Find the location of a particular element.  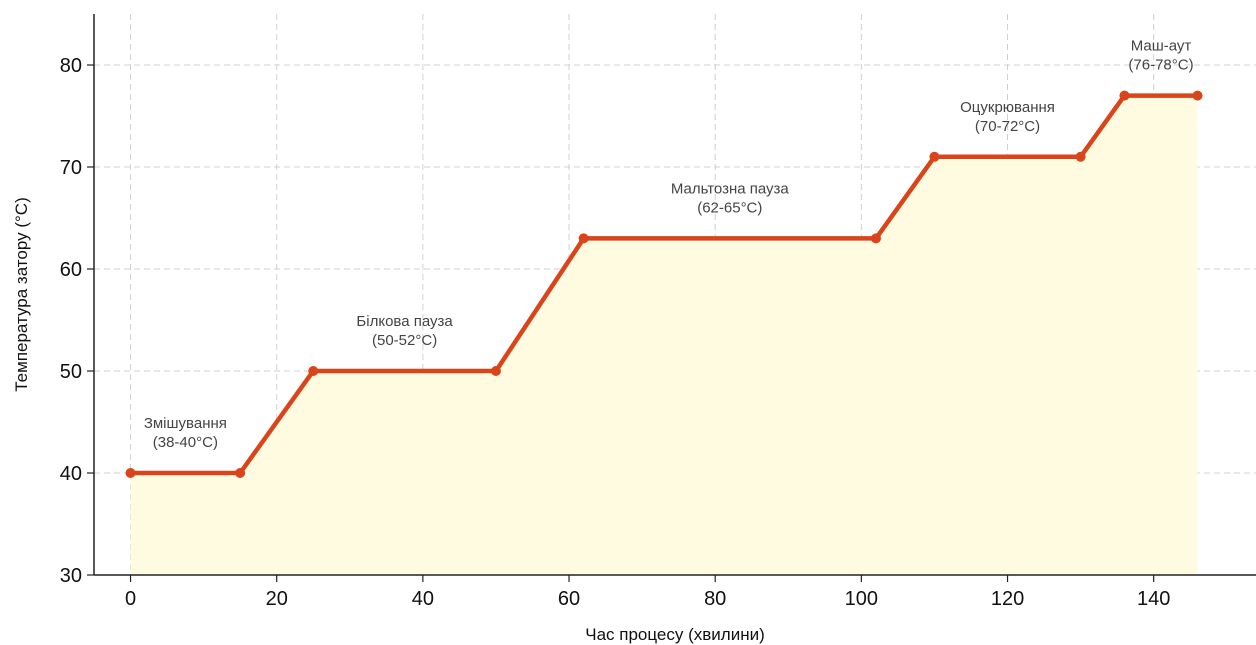

y-tick-label: 50 is located at coordinates (71, 372).